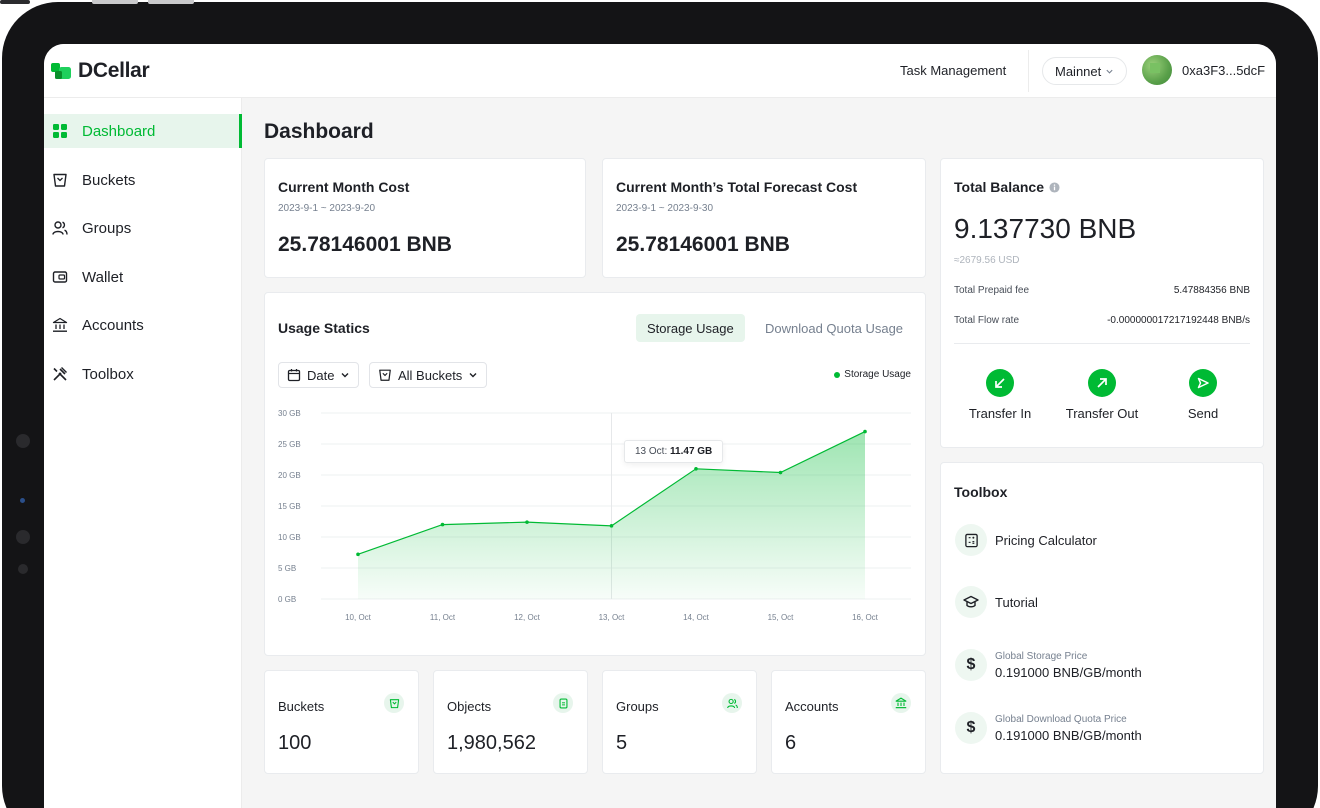 The height and width of the screenshot is (808, 1320). I want to click on stat-label: Objects, so click(469, 706).